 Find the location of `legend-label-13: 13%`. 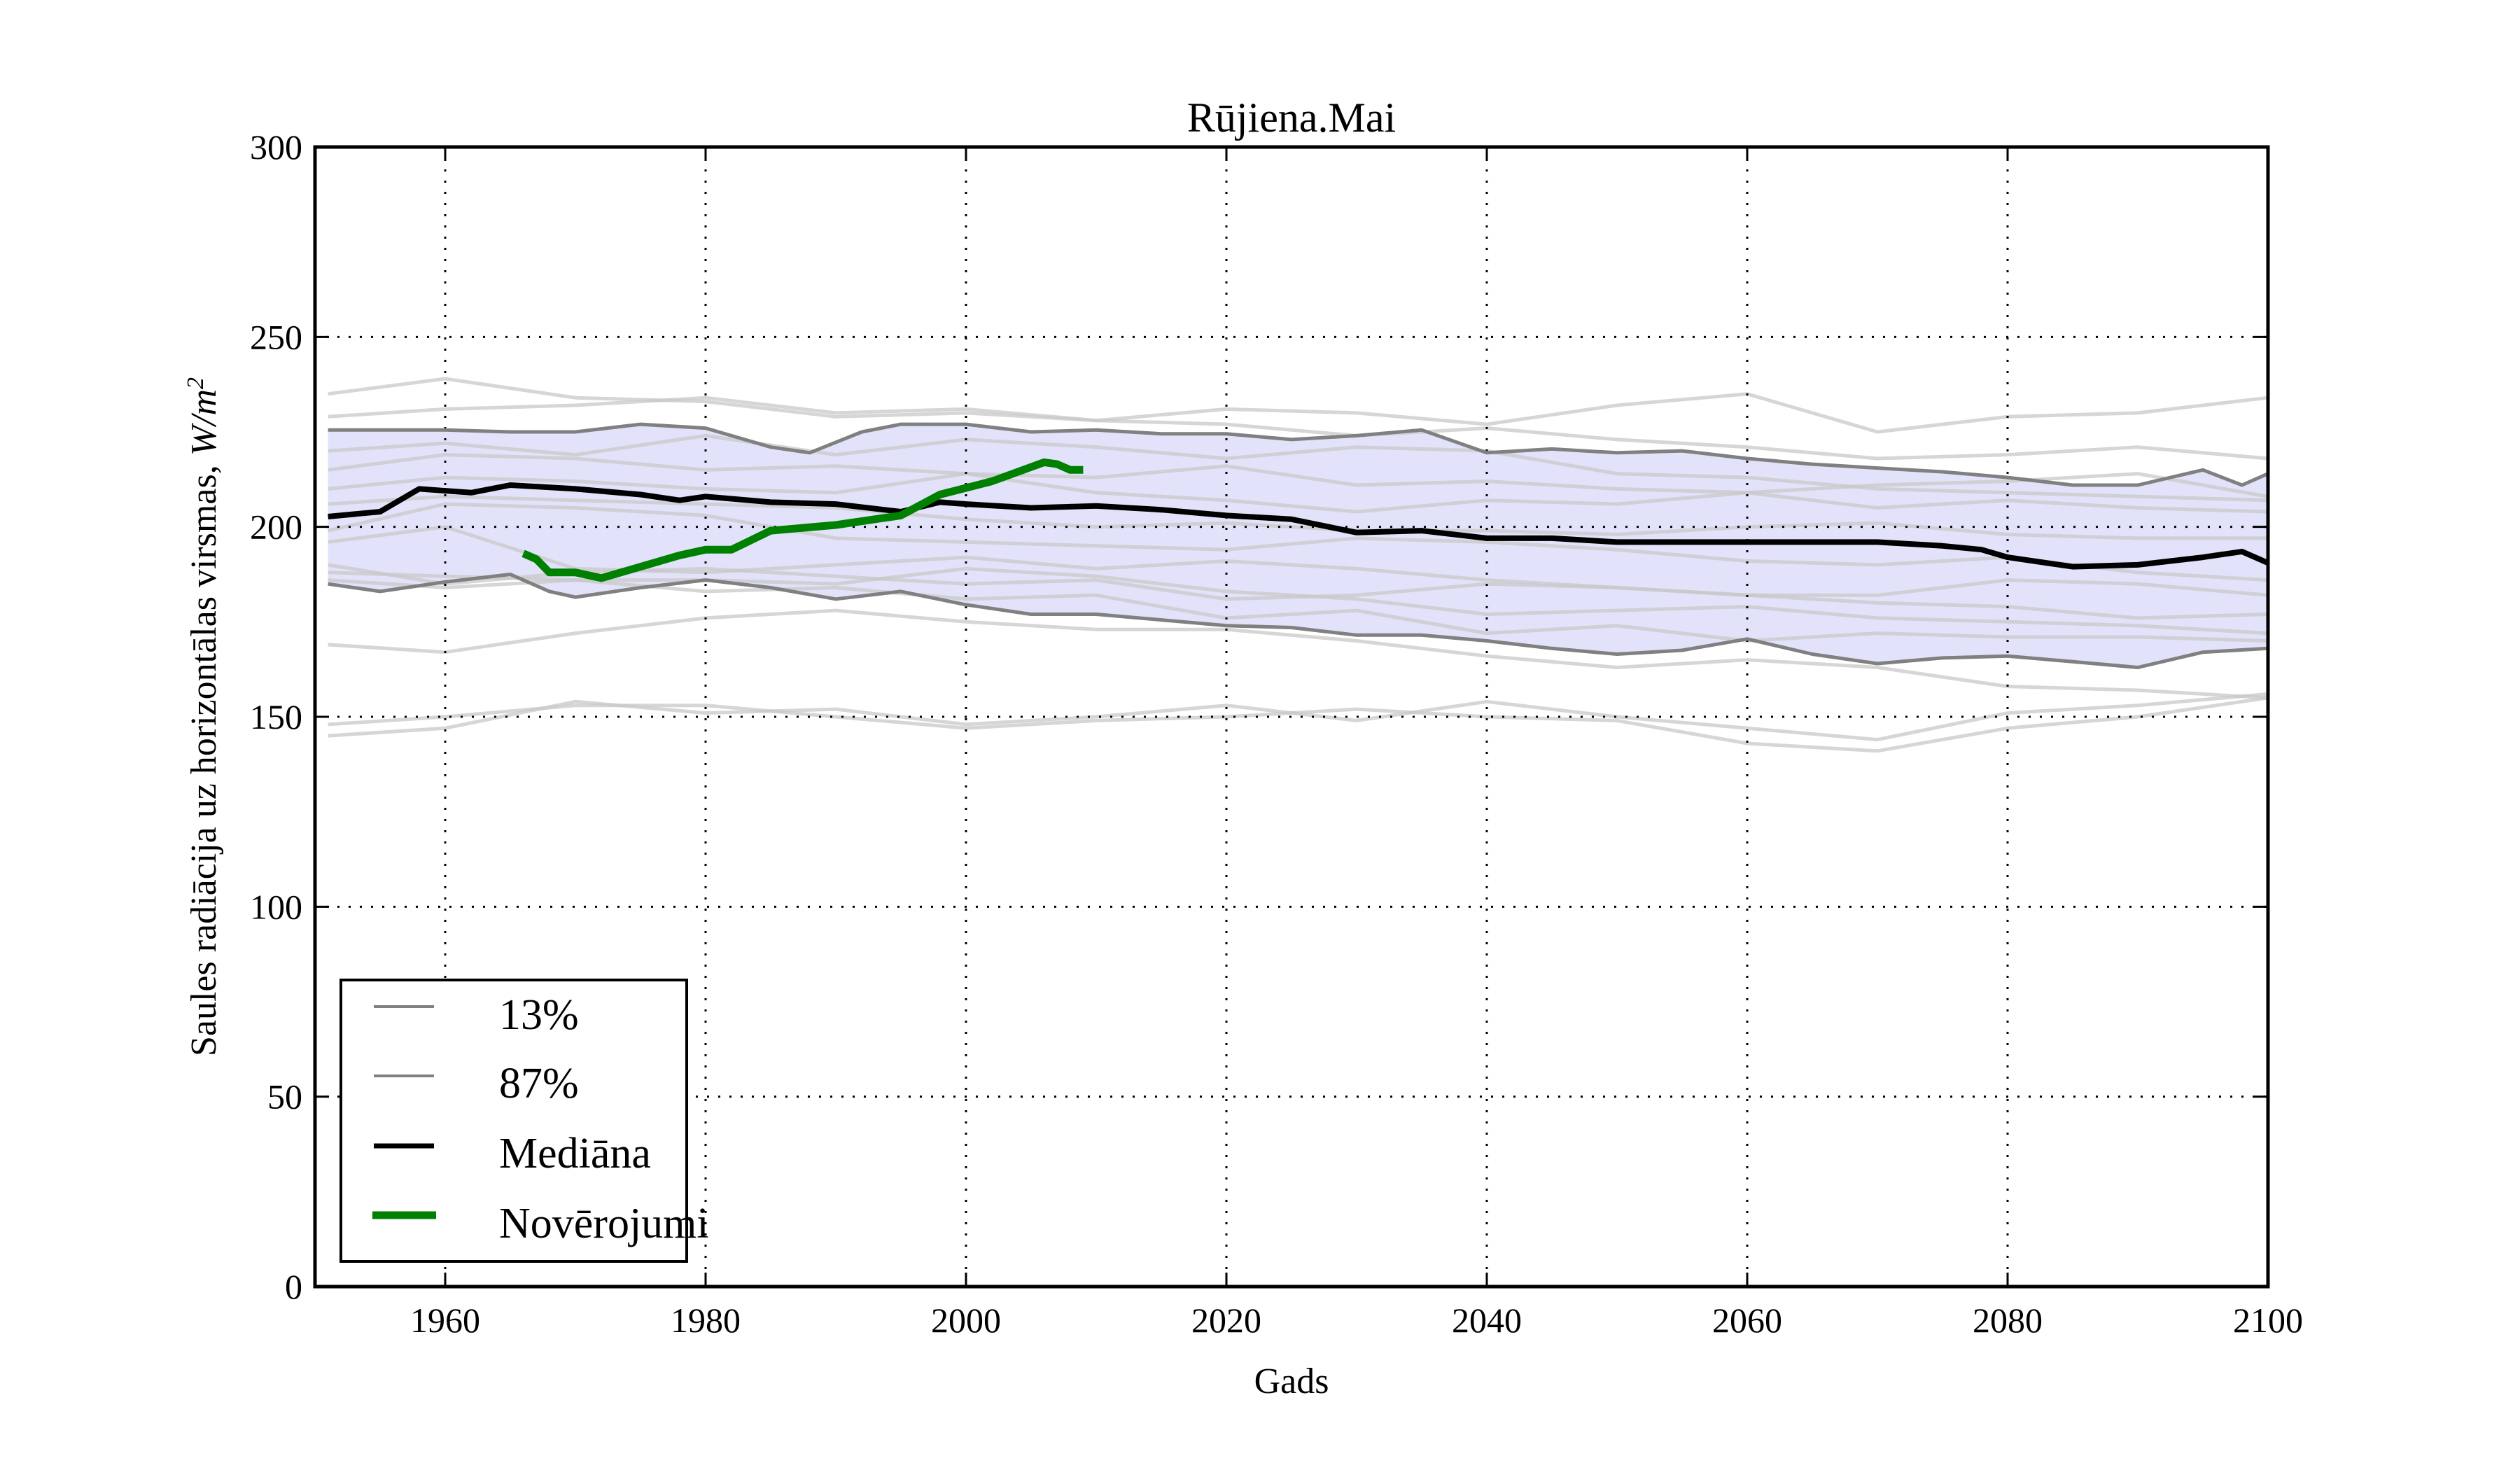

legend-label-13: 13% is located at coordinates (539, 1015).